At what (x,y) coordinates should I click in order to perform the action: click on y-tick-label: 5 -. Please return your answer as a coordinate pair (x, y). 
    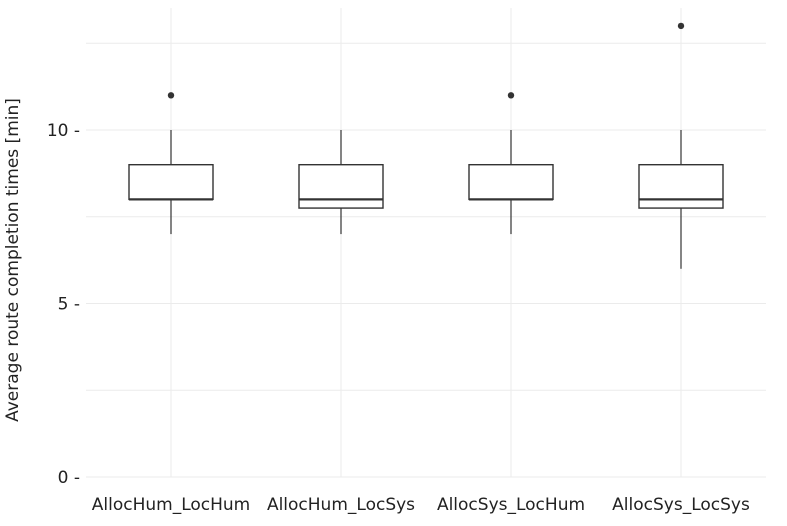
    Looking at the image, I should click on (69, 305).